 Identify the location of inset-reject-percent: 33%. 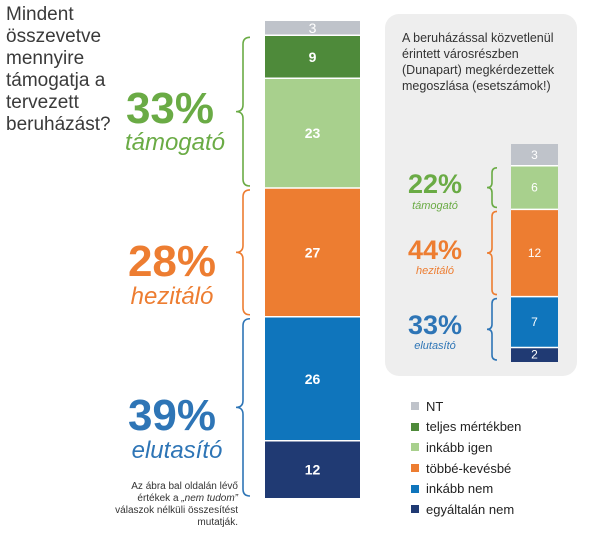
(435, 325).